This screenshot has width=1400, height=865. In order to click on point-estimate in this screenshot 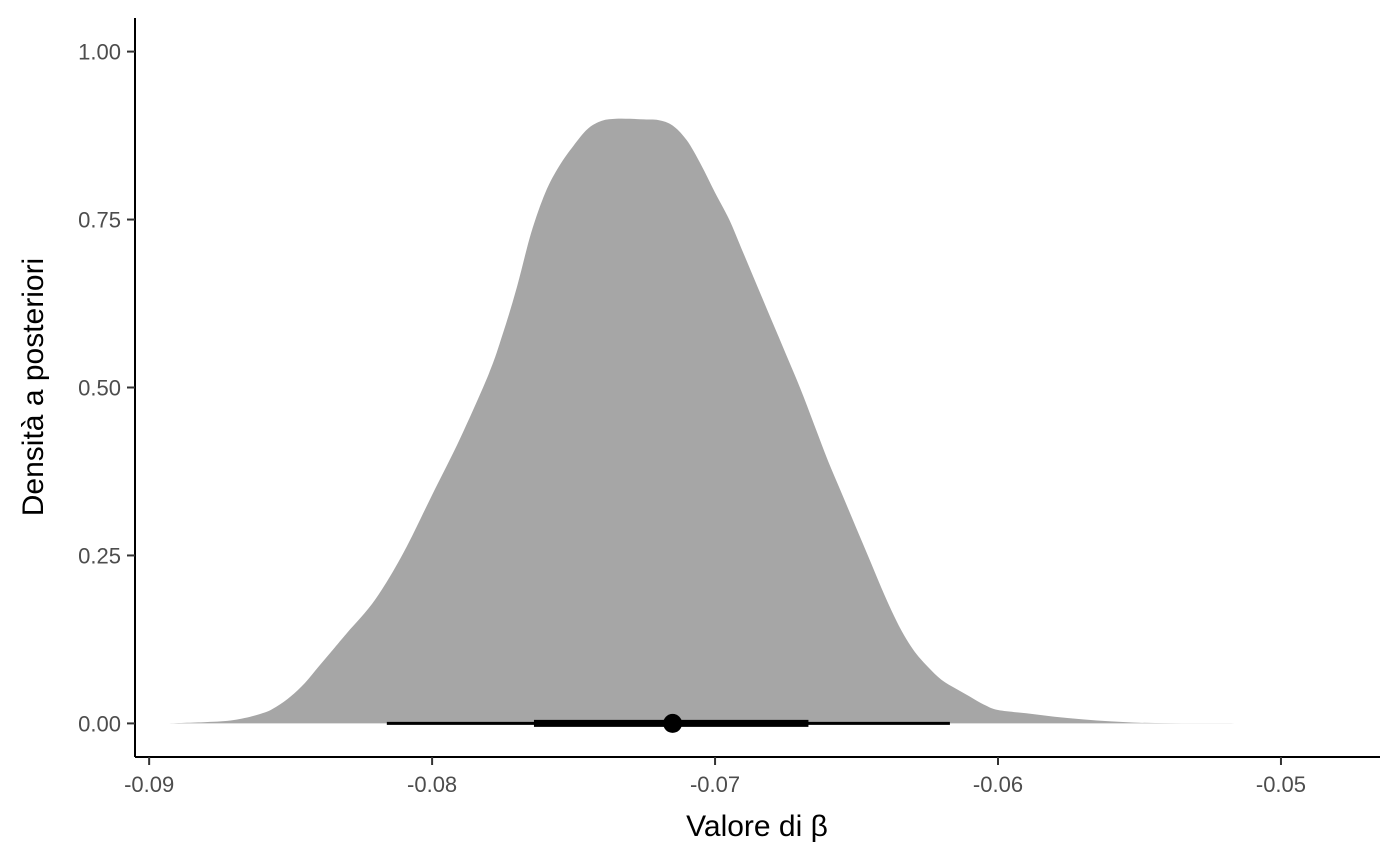, I will do `click(673, 723)`.